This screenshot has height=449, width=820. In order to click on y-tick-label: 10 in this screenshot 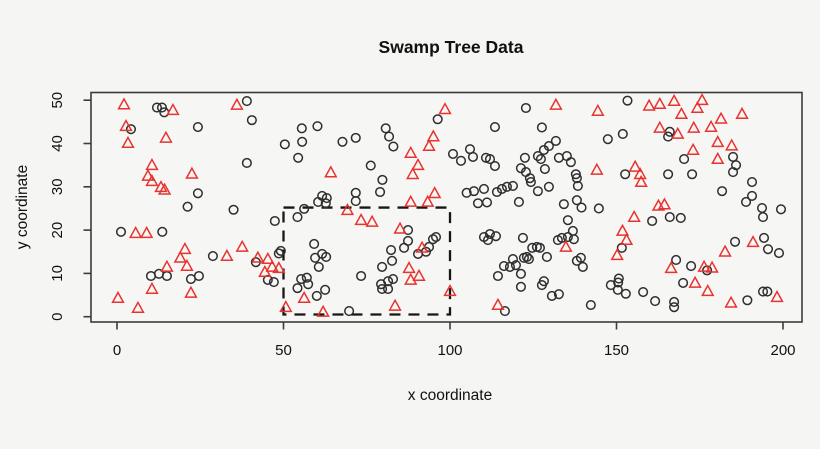, I will do `click(57, 273)`.